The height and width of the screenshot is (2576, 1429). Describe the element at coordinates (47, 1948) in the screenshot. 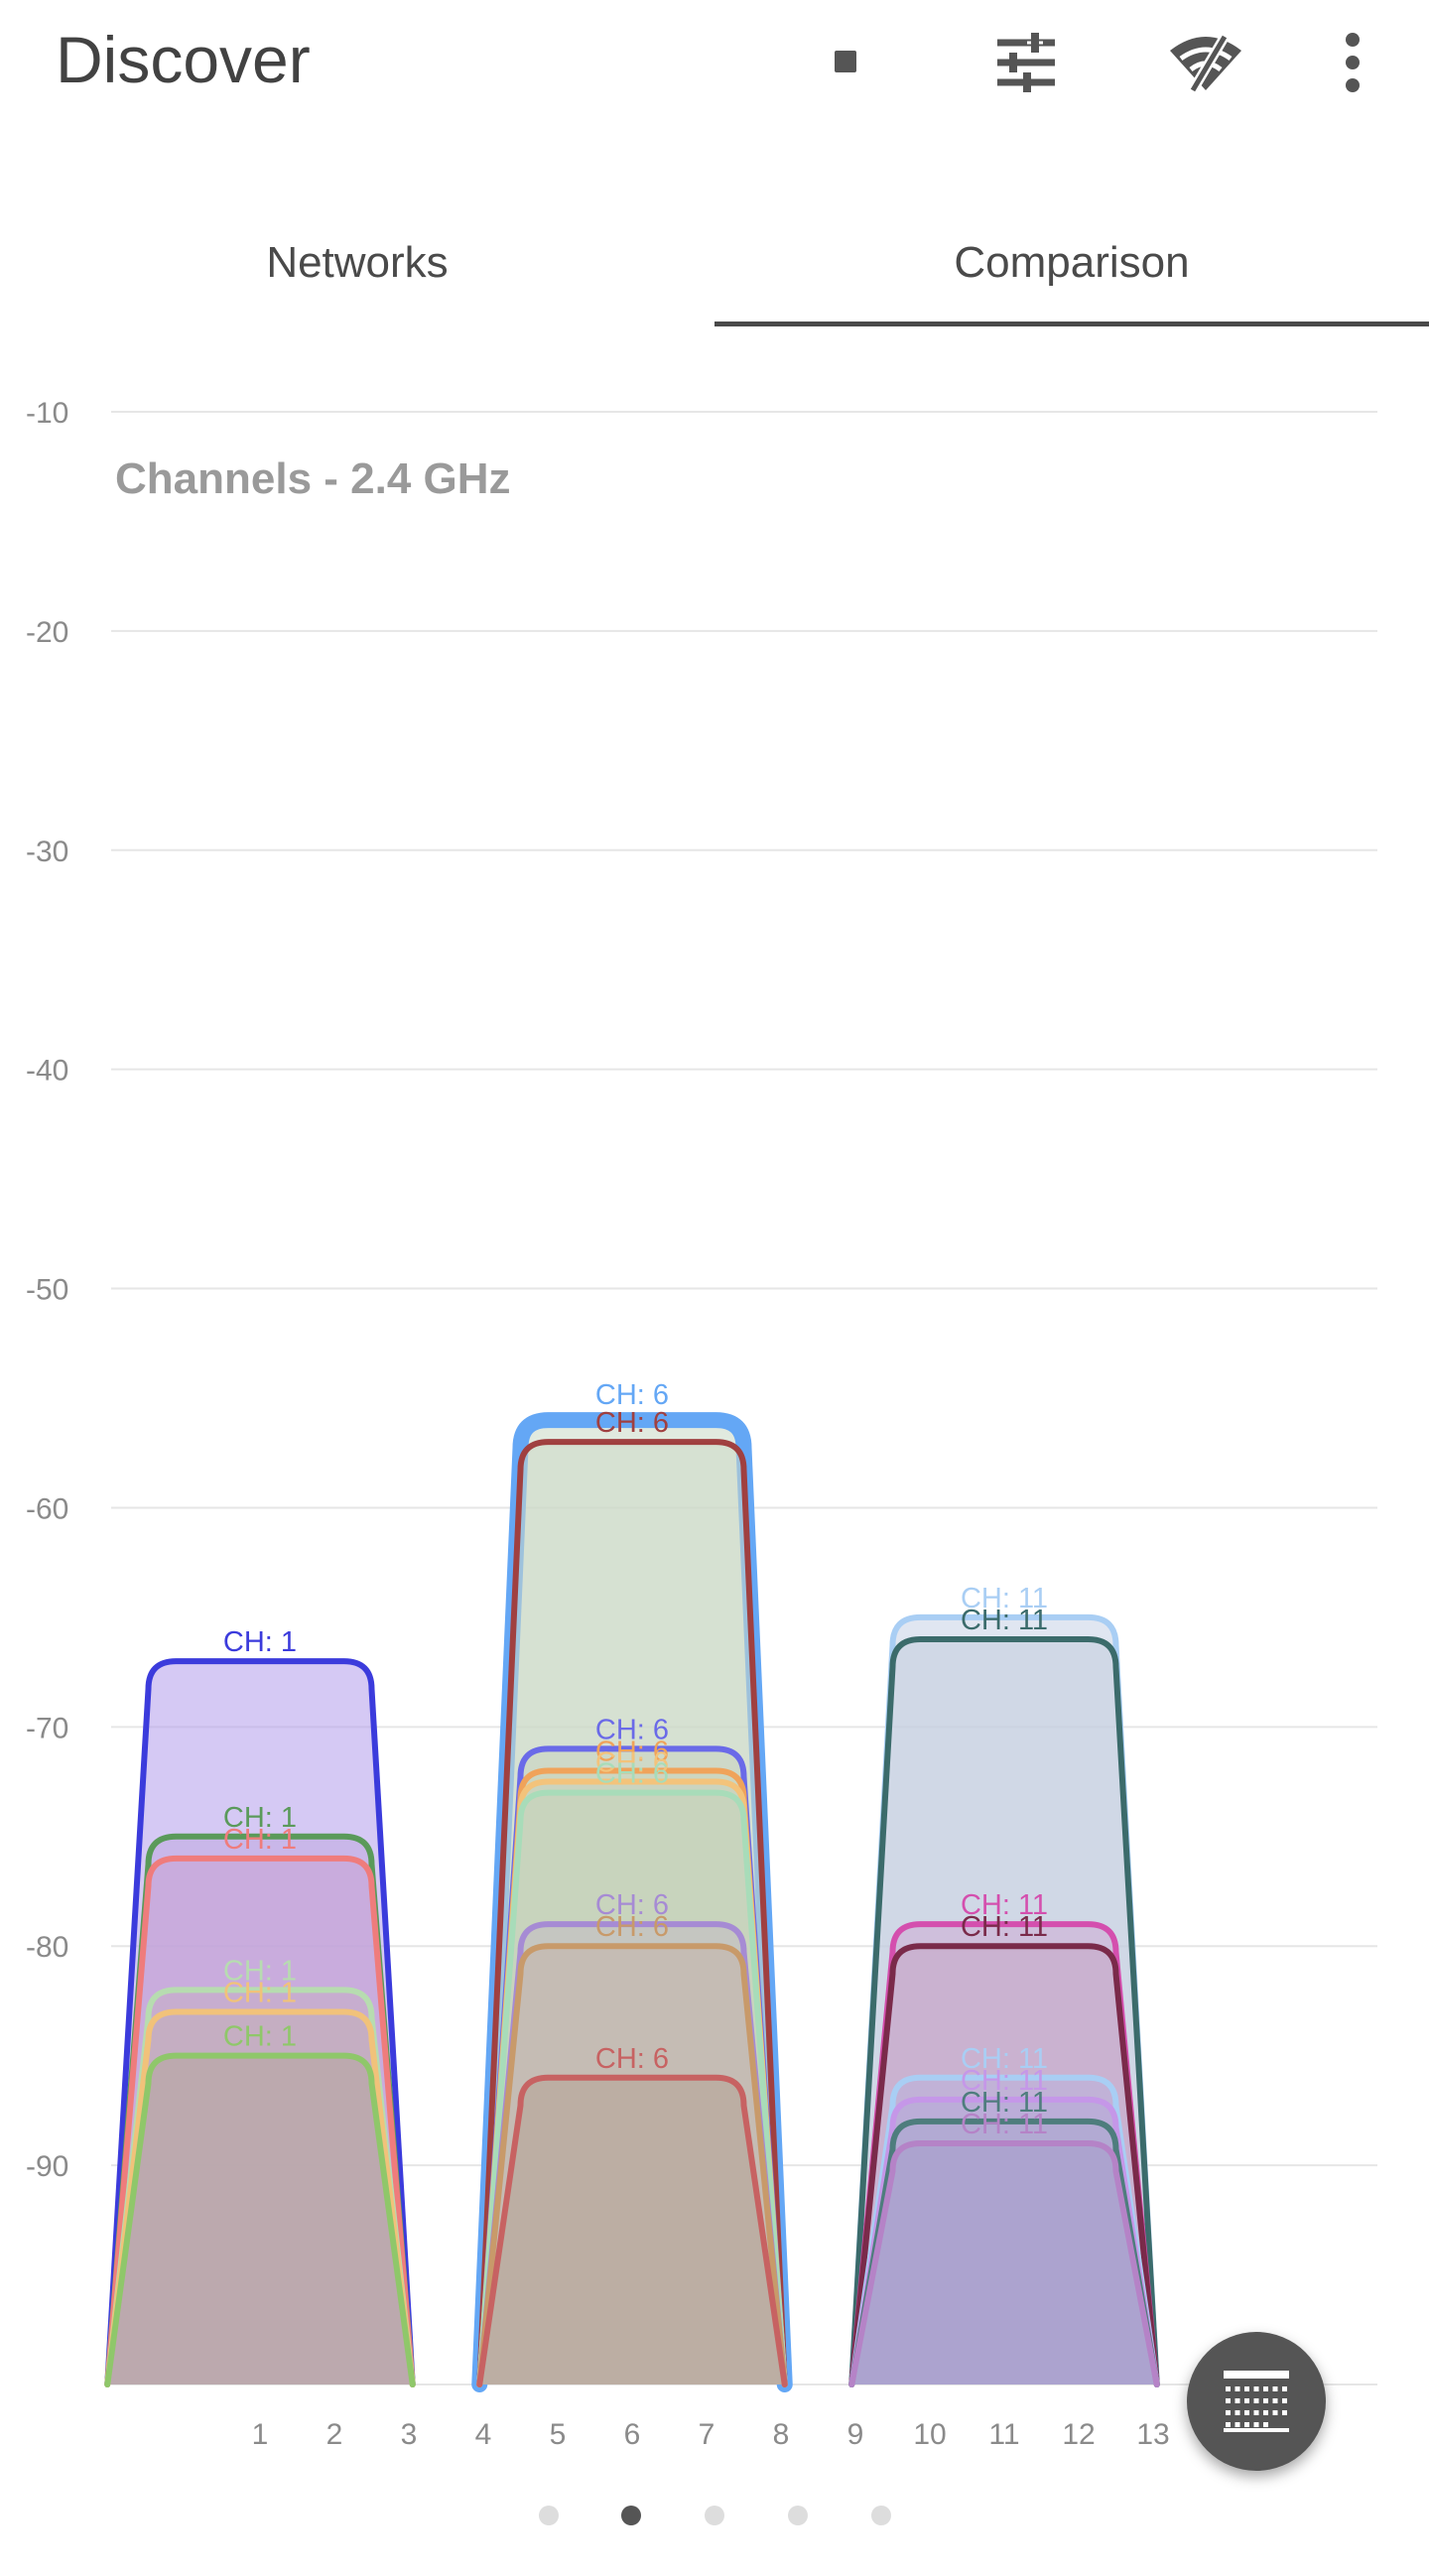

I see `y-tick-label: -80` at that location.